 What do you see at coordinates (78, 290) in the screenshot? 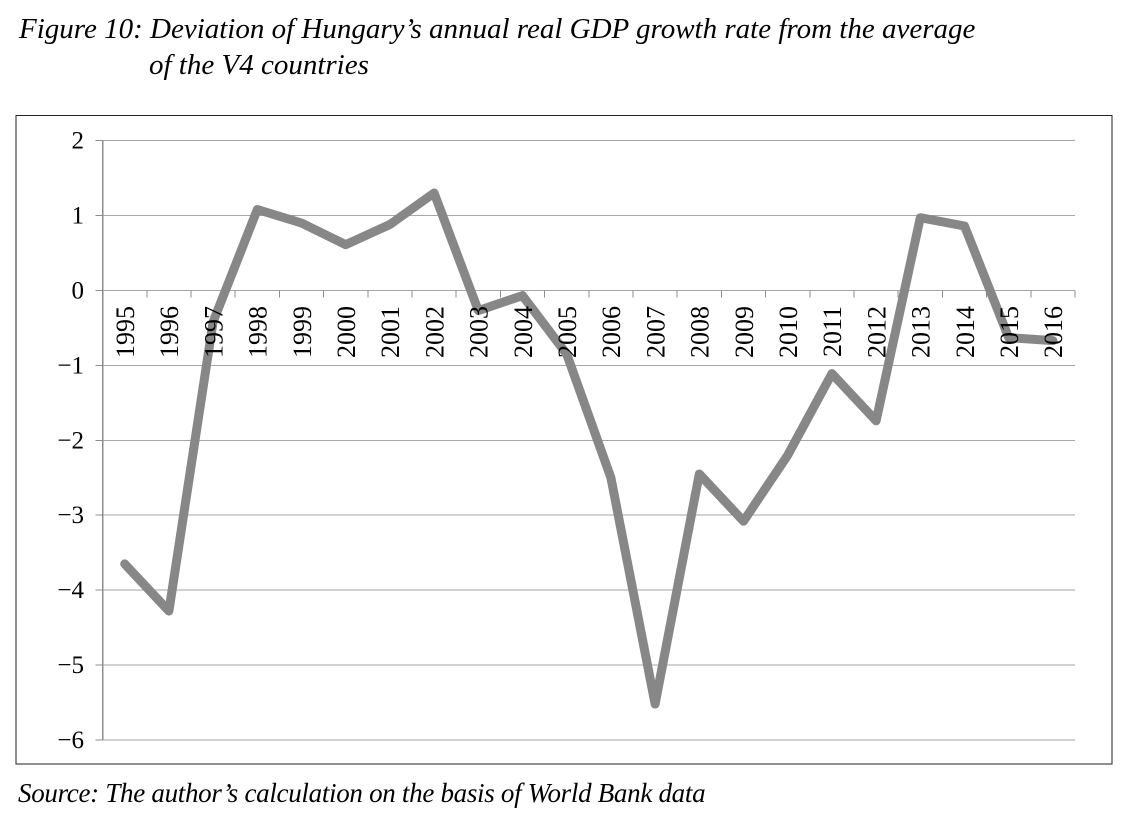
I see `svg-text: 0` at bounding box center [78, 290].